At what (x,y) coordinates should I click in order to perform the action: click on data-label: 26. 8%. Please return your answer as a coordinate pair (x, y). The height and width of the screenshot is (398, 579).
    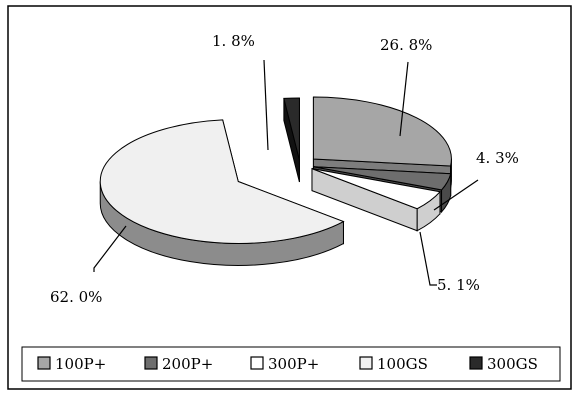
    Looking at the image, I should click on (406, 45).